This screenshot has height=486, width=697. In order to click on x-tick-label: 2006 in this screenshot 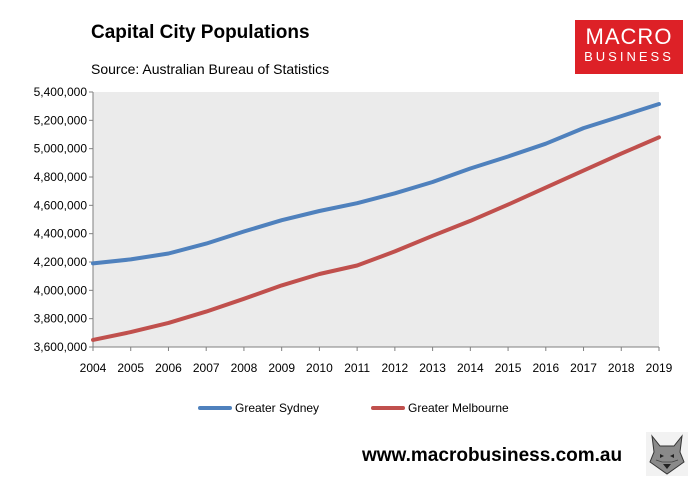, I will do `click(168, 368)`.